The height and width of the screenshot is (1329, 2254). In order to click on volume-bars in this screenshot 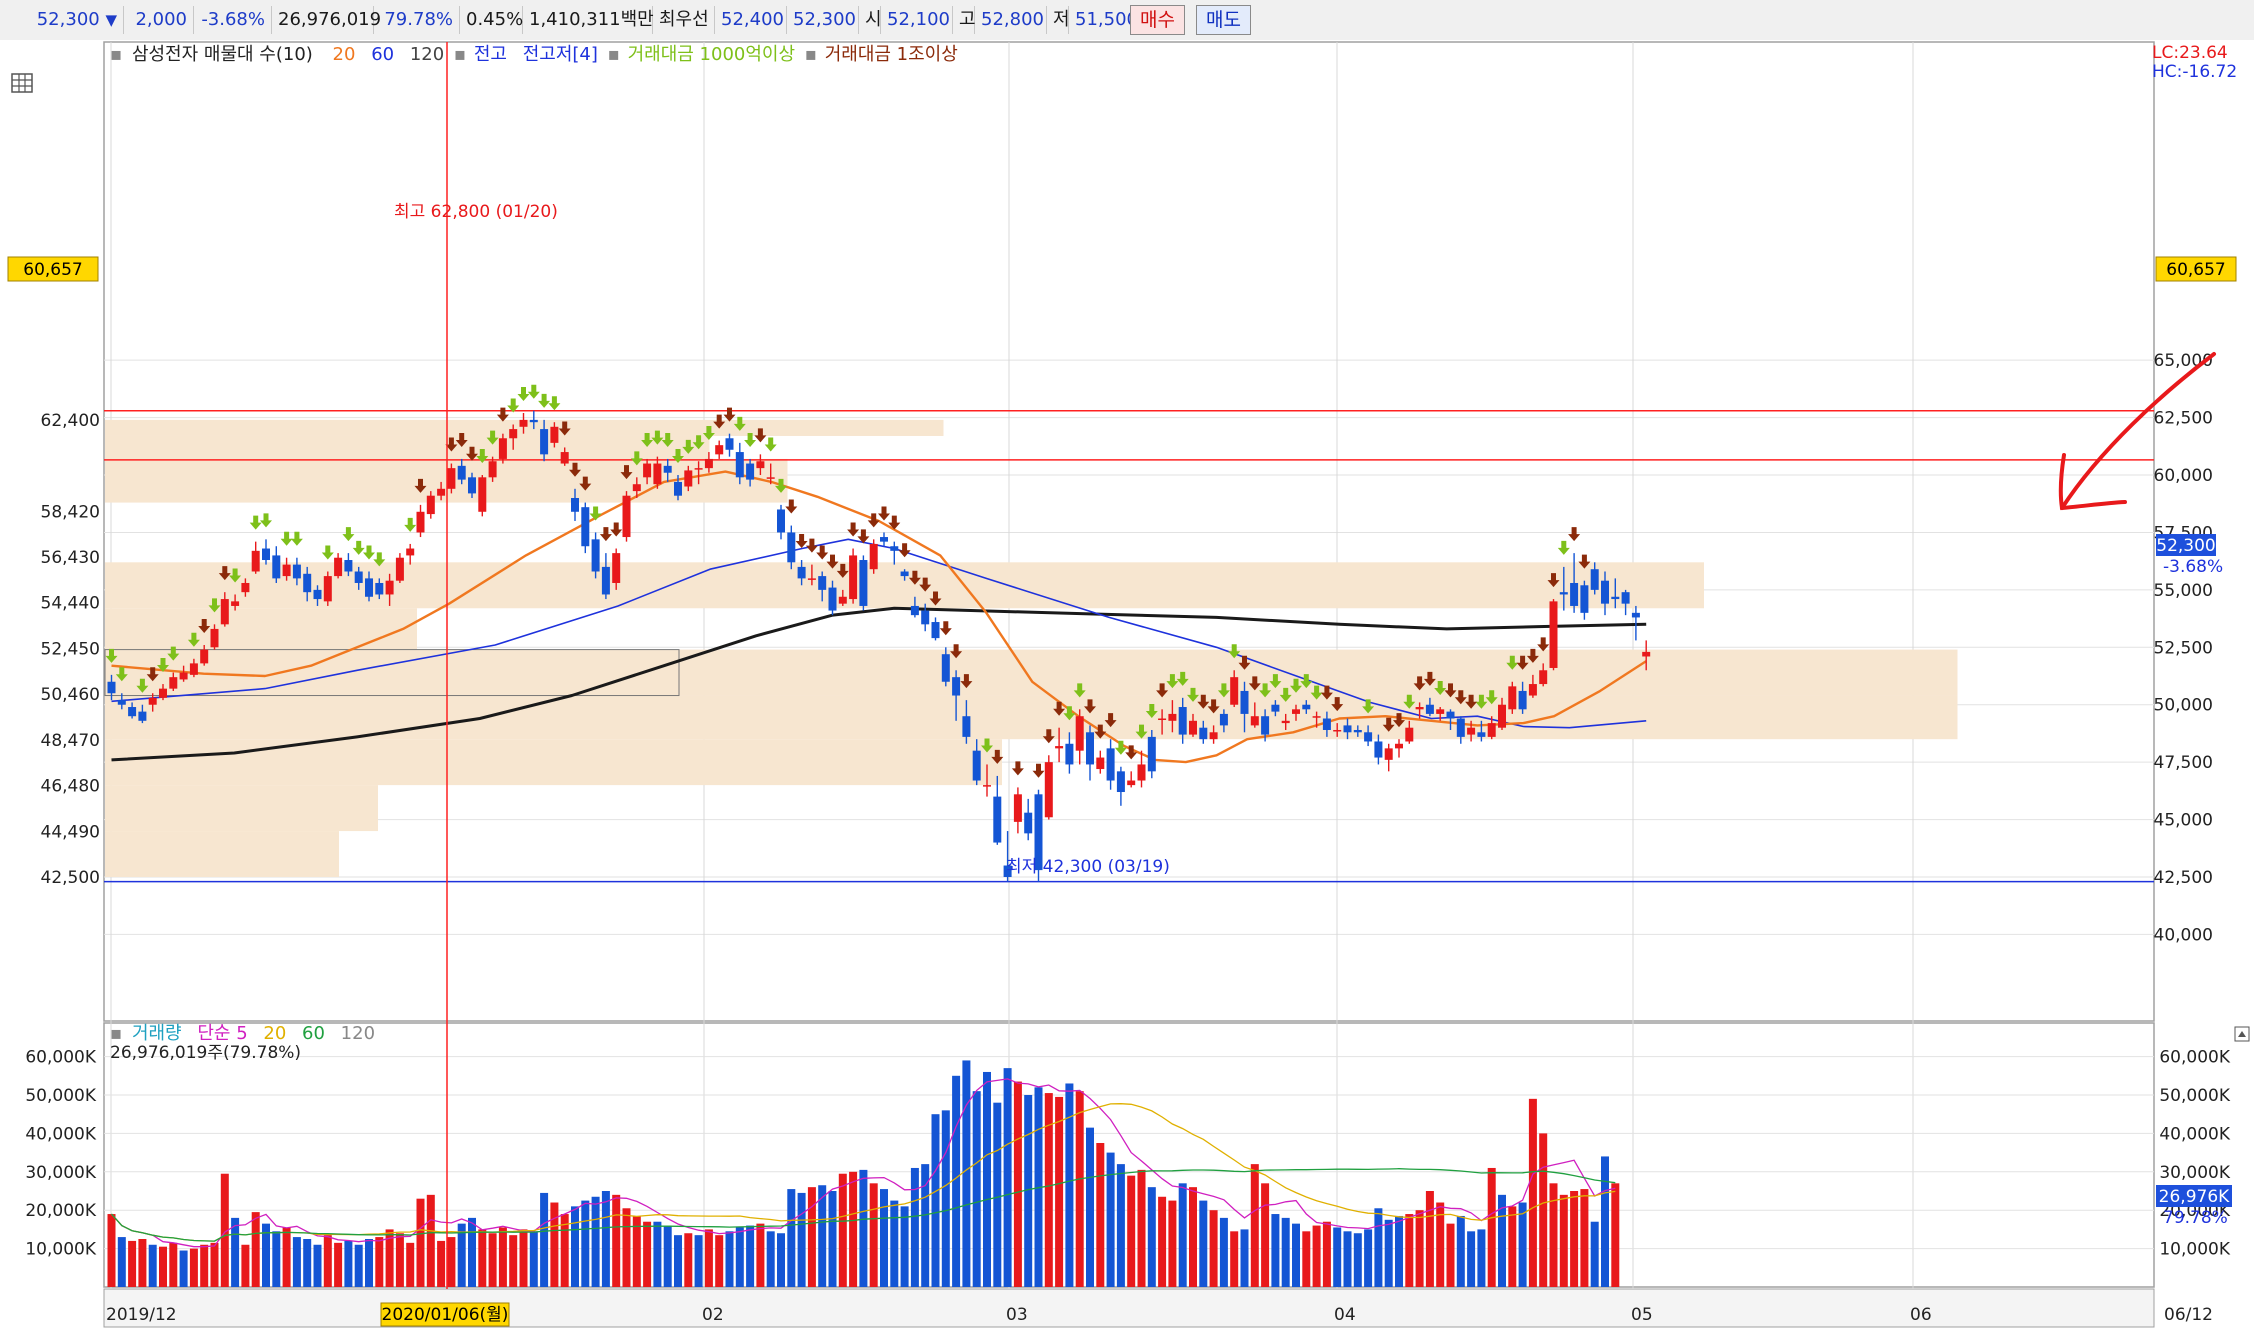, I will do `click(863, 1173)`.